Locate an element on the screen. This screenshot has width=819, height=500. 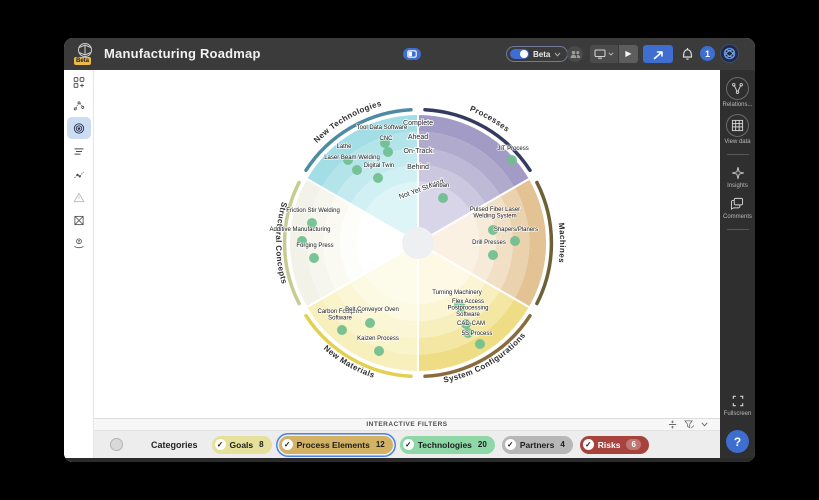
filters-title: INTERACTIVE FILTERS is located at coordinates (407, 424).